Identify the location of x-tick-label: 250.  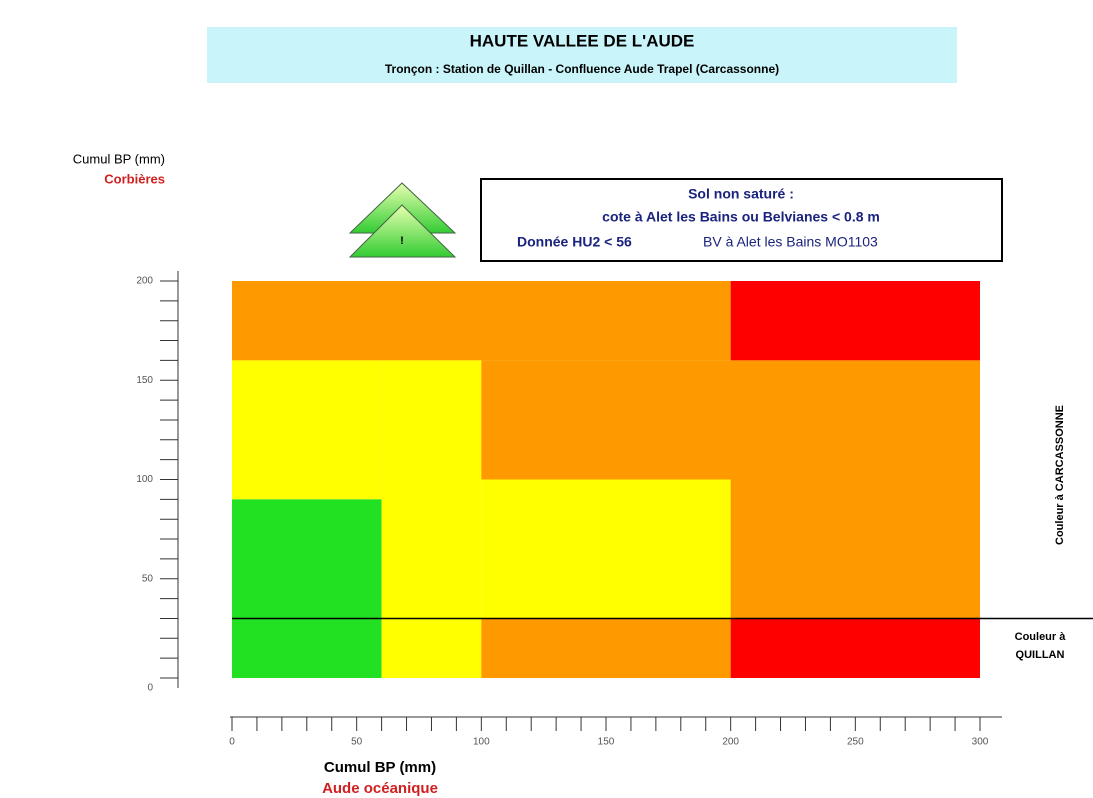
(855, 742).